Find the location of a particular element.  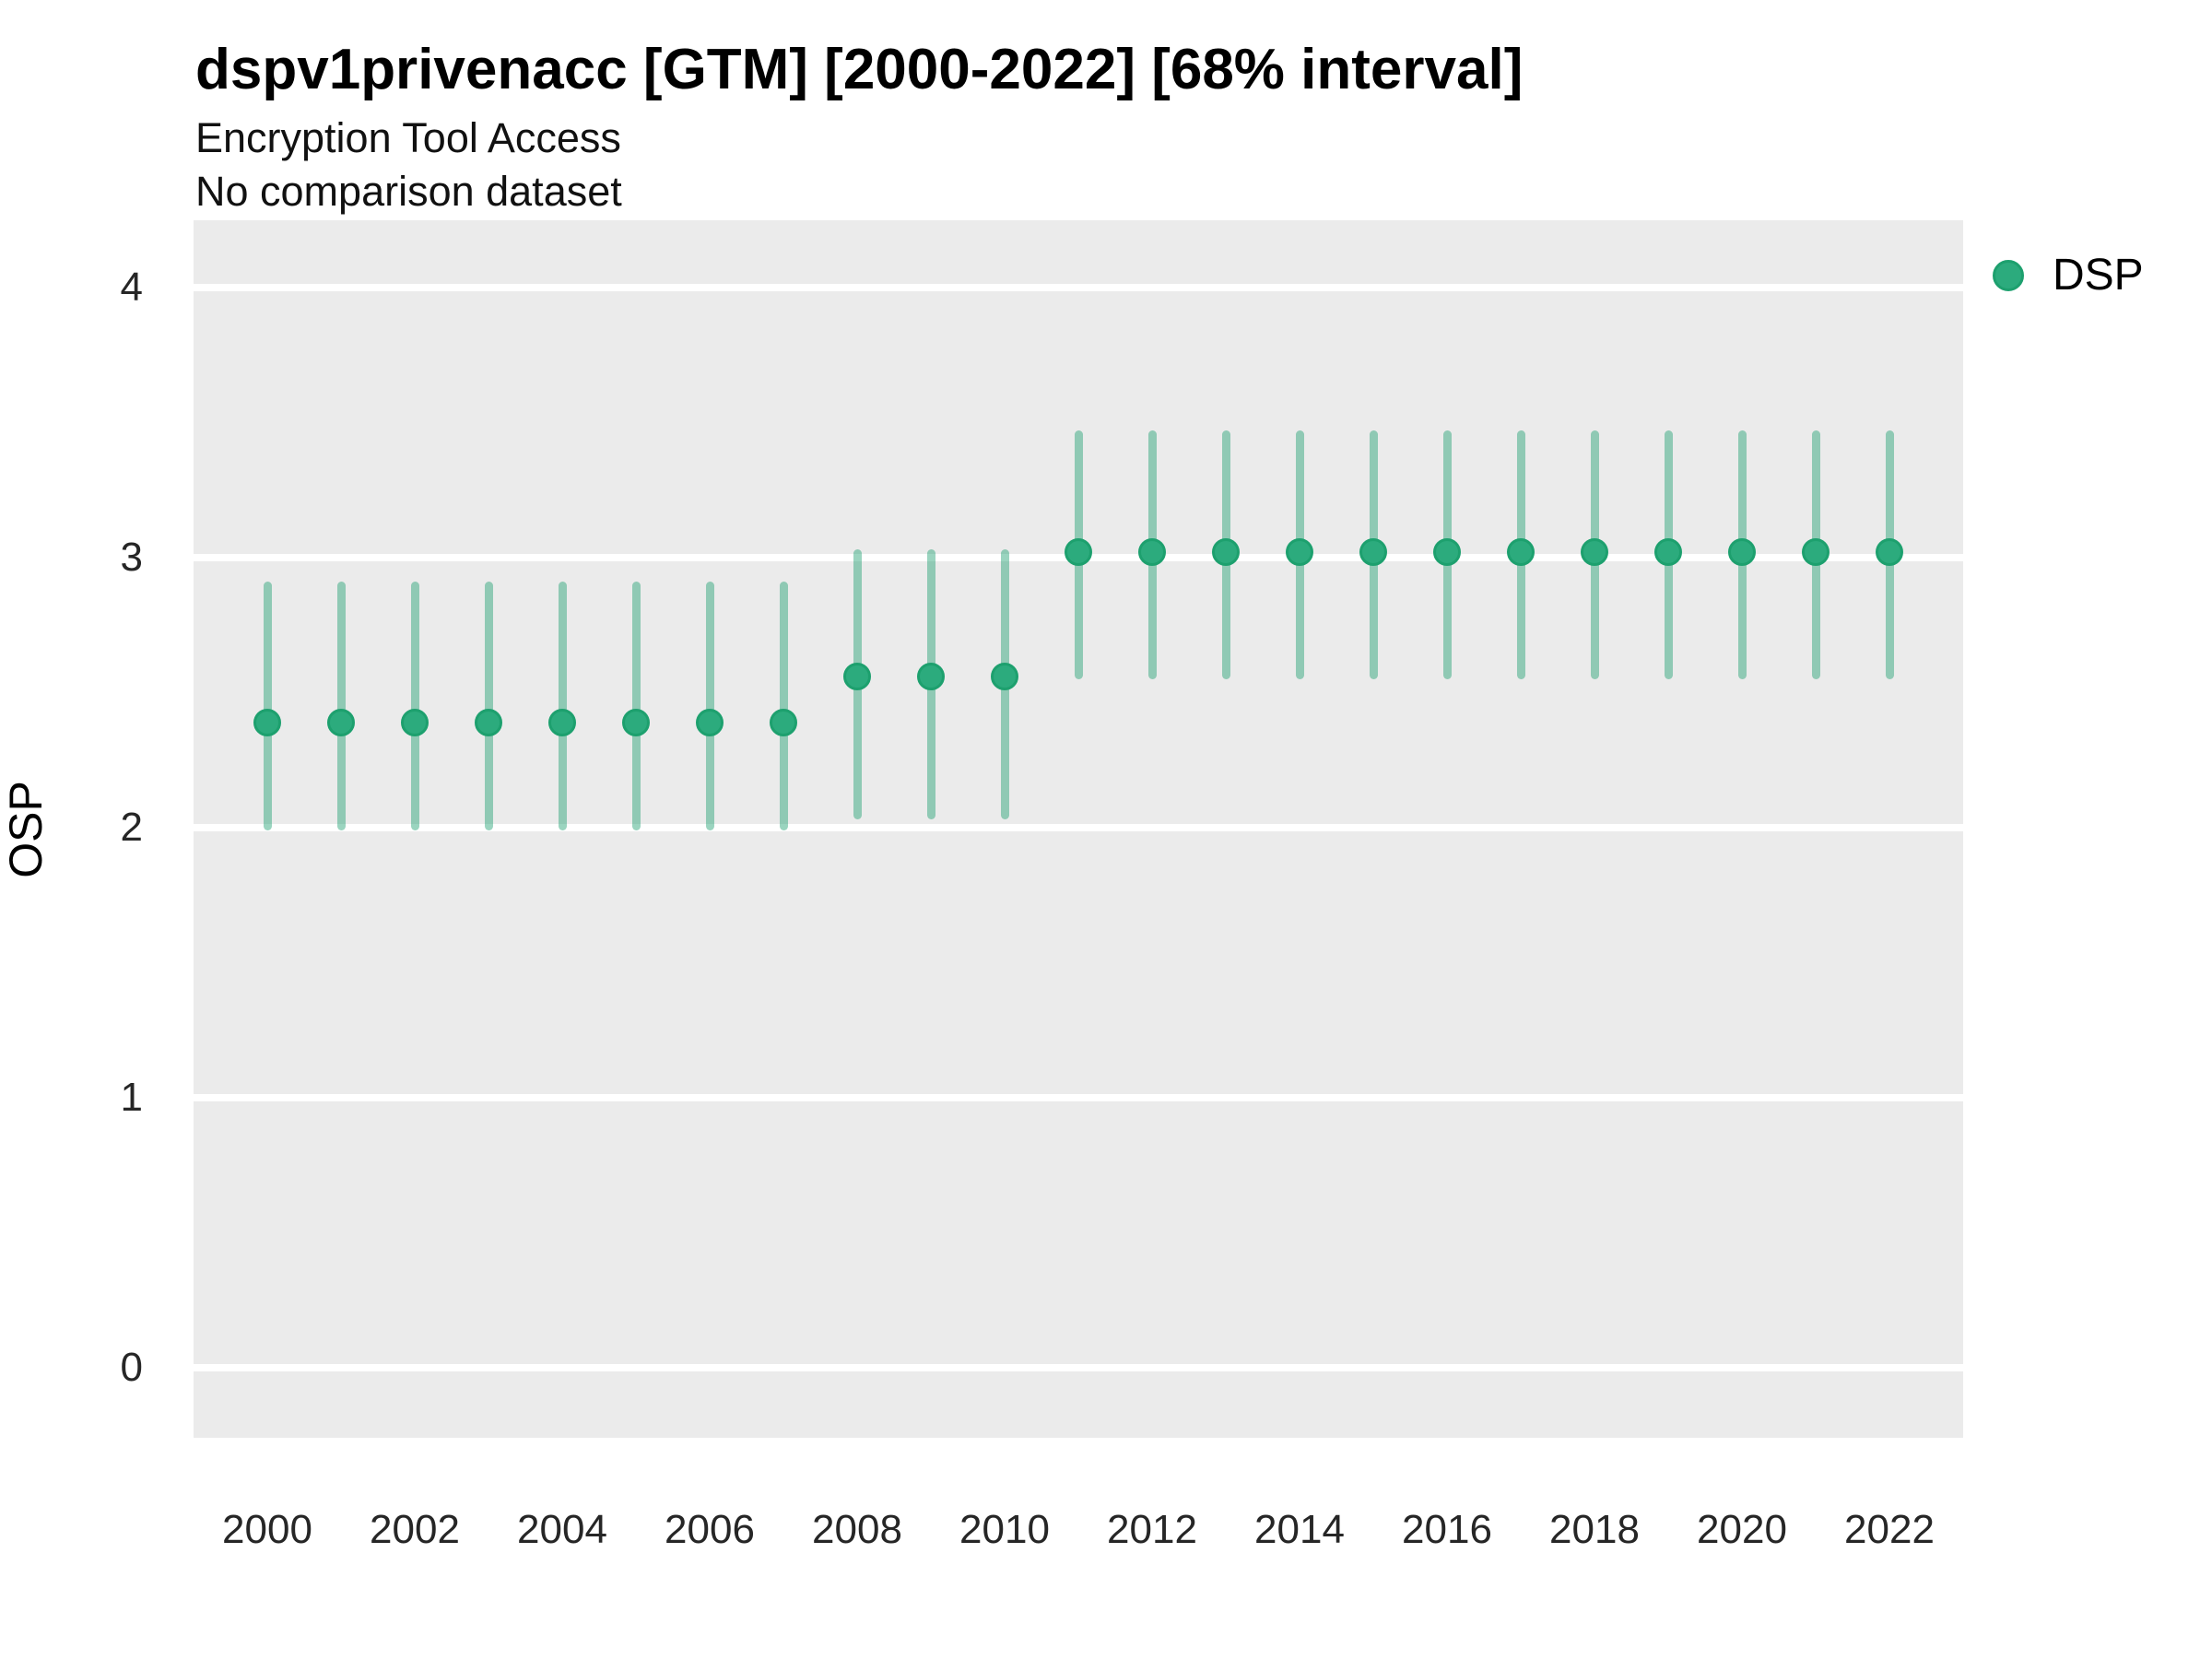

x-tick-label: 2018 is located at coordinates (1594, 1529).